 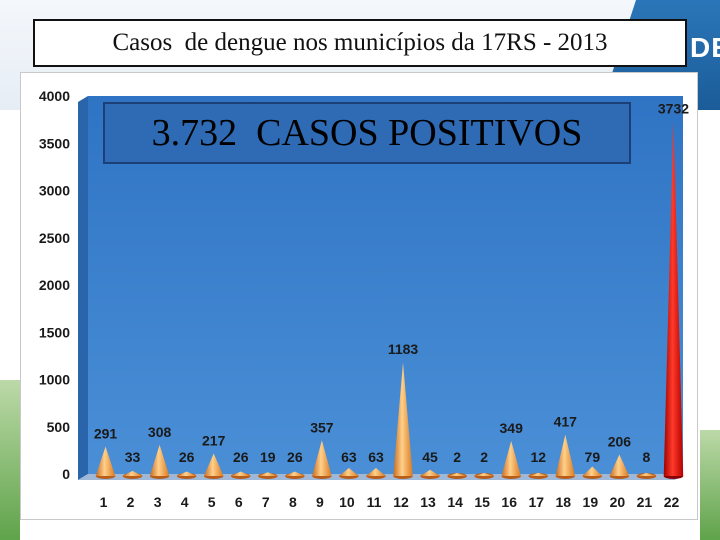 What do you see at coordinates (54, 191) in the screenshot?
I see `y-tick-label: 3000` at bounding box center [54, 191].